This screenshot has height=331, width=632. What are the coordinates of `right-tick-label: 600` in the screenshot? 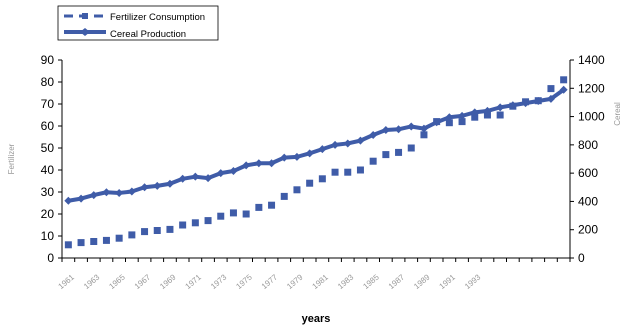 It's located at (588, 173).